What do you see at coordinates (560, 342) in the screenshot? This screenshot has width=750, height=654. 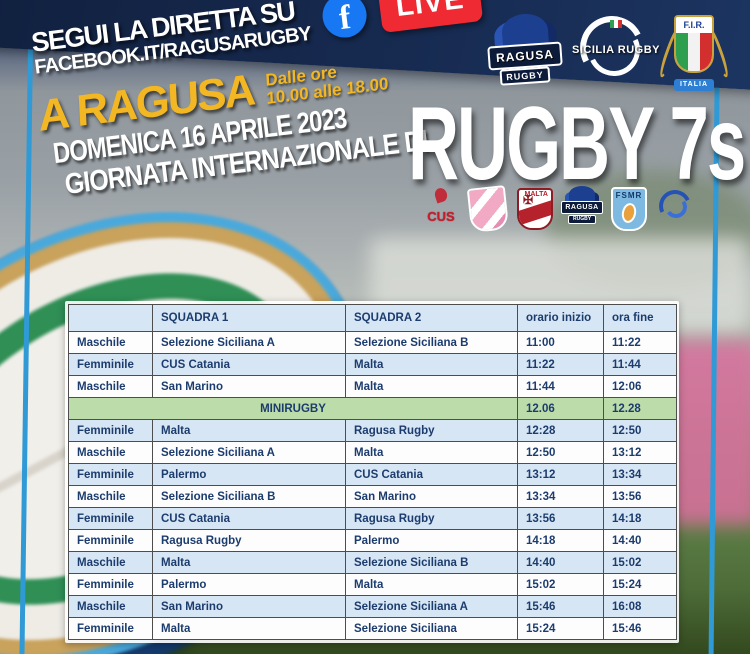 I see `start-time-cell: 11:00` at bounding box center [560, 342].